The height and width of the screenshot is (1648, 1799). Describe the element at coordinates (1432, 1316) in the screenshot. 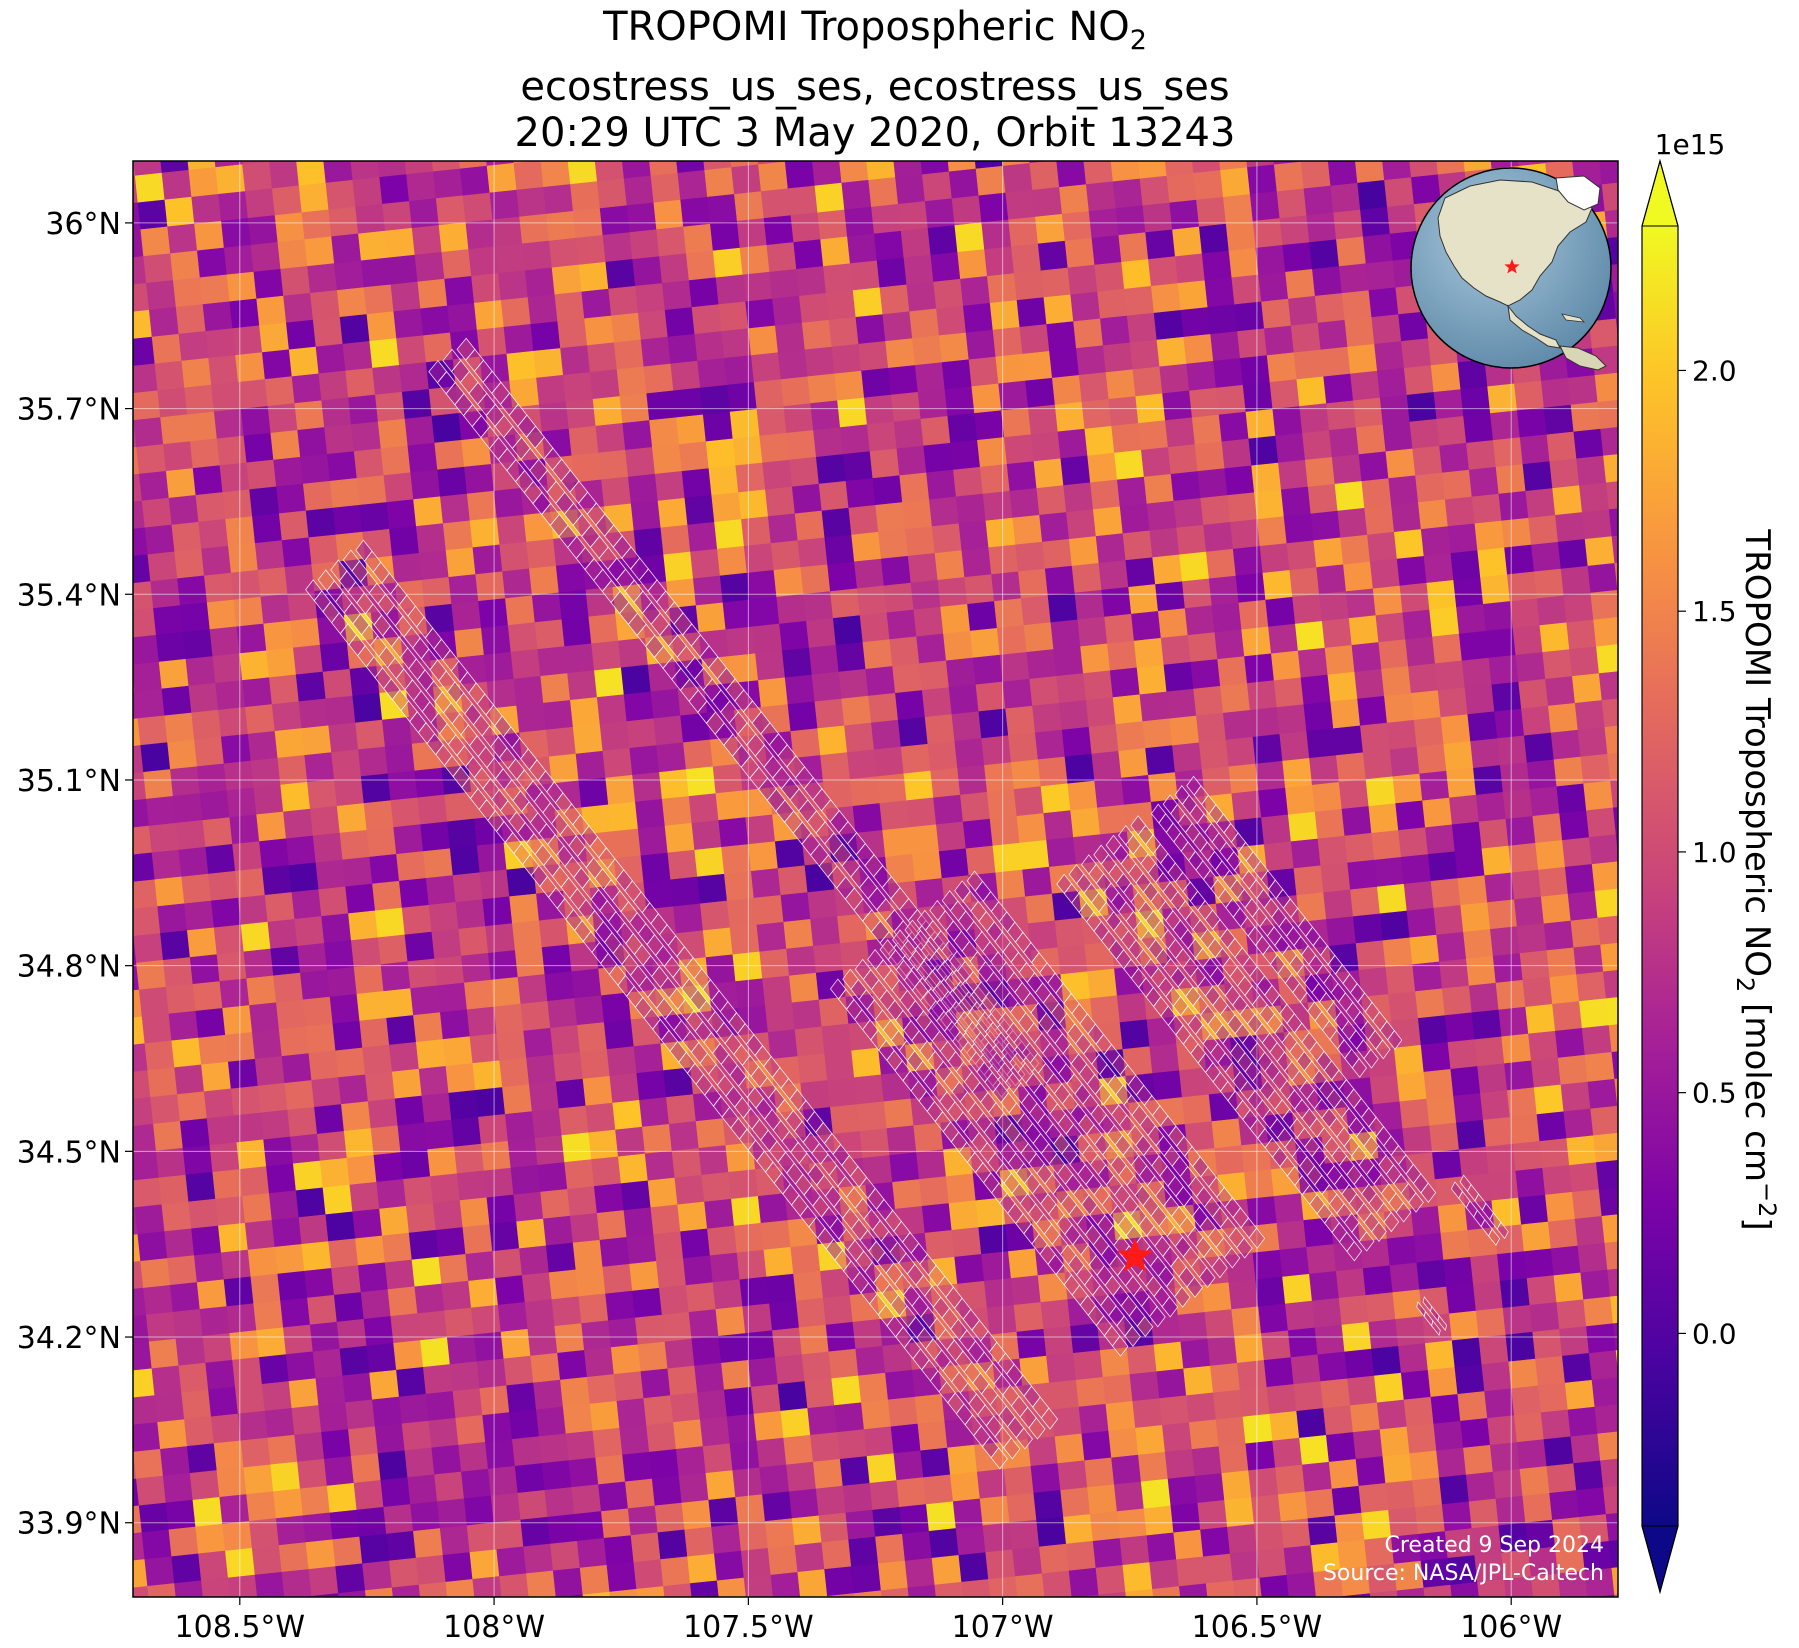

I see `footprint-swath` at that location.